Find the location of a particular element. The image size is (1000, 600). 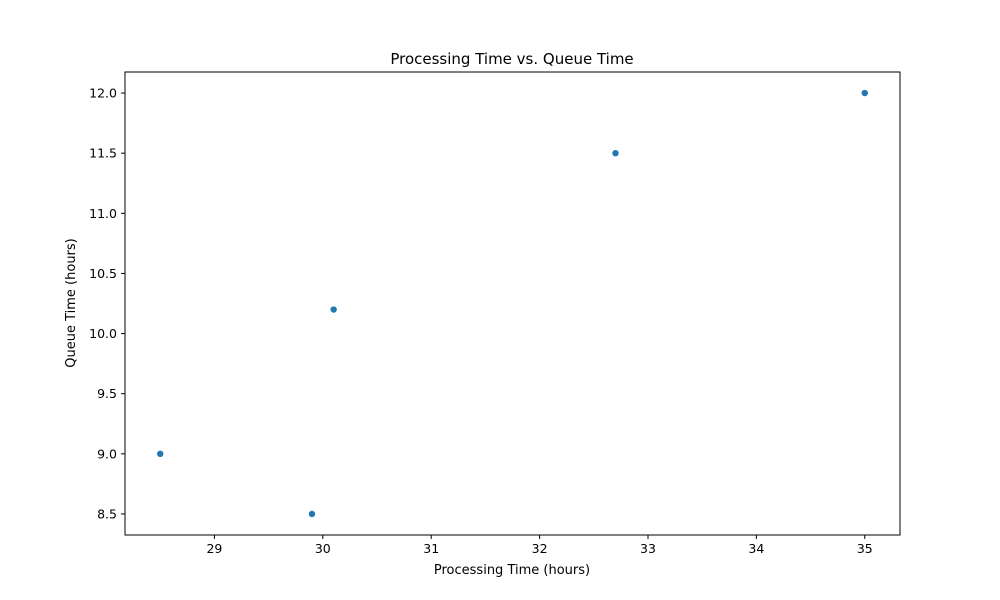

y-tick-label: 8.5 is located at coordinates (107, 513).